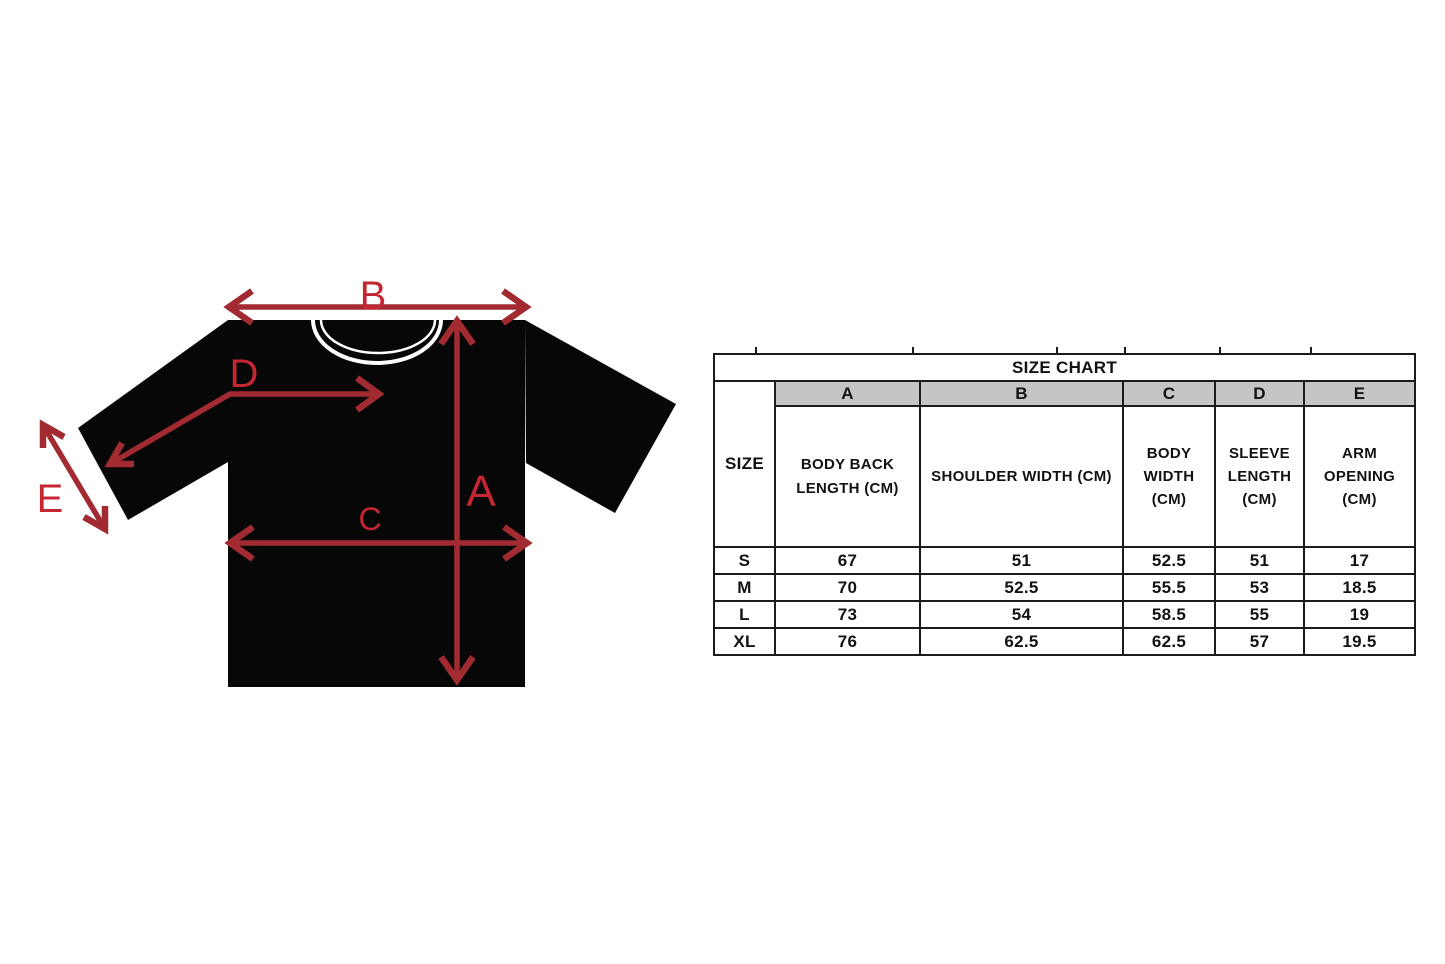 The height and width of the screenshot is (964, 1445). What do you see at coordinates (244, 374) in the screenshot?
I see `measurement-label-d: D` at bounding box center [244, 374].